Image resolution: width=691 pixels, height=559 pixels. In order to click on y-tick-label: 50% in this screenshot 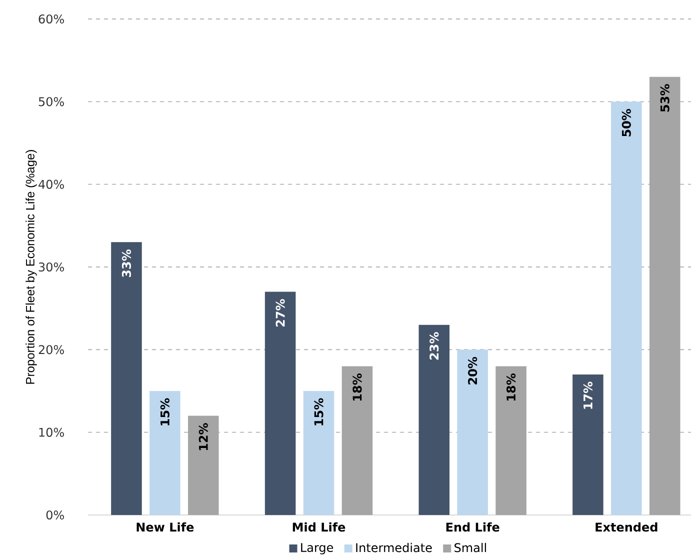, I will do `click(51, 101)`.